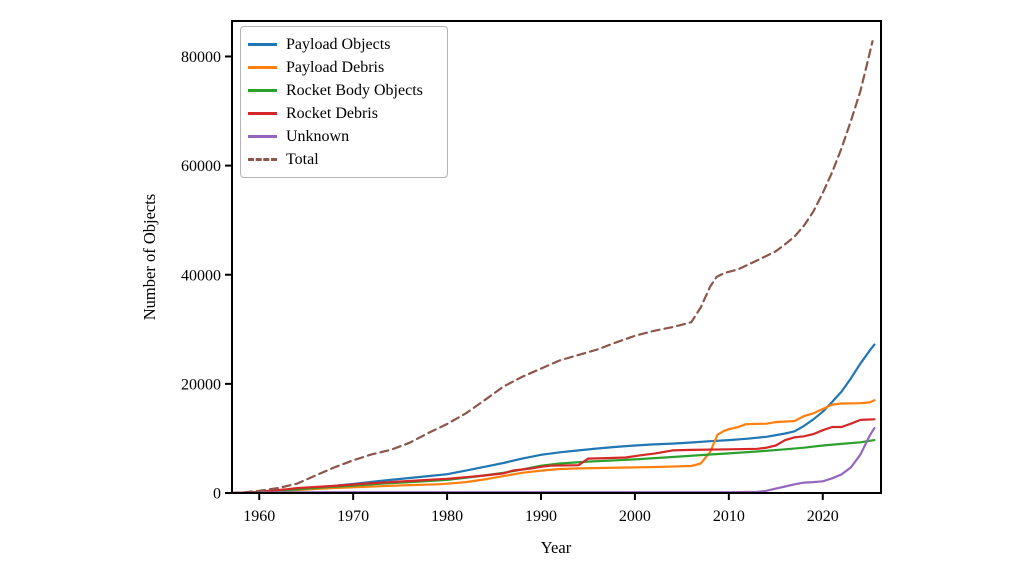  I want to click on y-tick-label: 20000, so click(201, 384).